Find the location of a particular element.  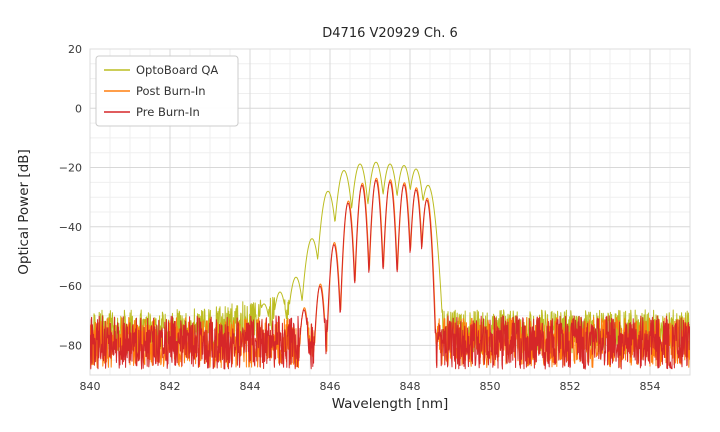

legend-item-label: OptoBoard QA is located at coordinates (177, 70).